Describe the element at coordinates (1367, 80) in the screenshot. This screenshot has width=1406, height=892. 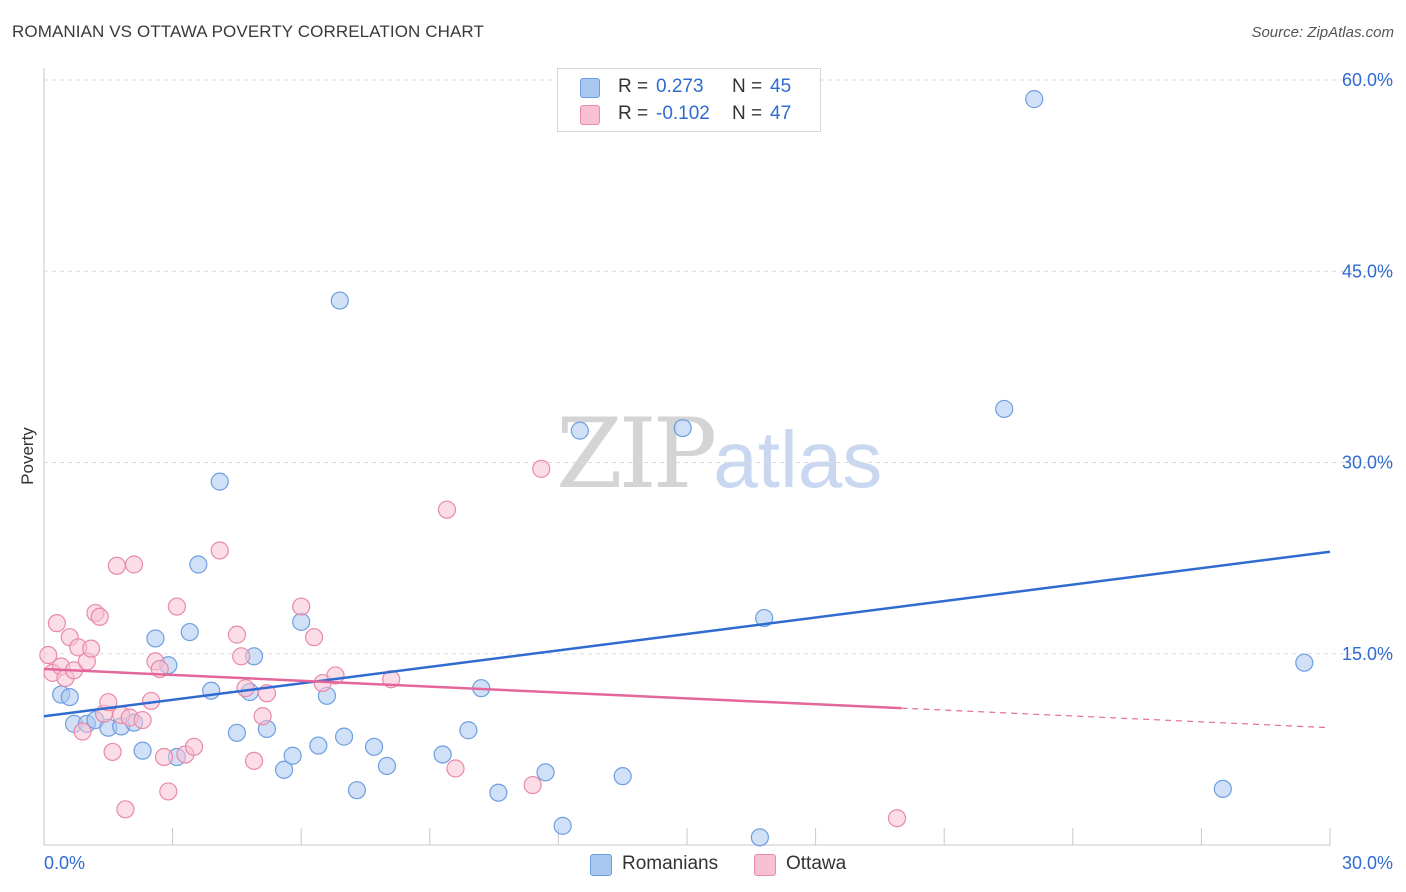
I see `y-tick-label: 60.0%` at that location.